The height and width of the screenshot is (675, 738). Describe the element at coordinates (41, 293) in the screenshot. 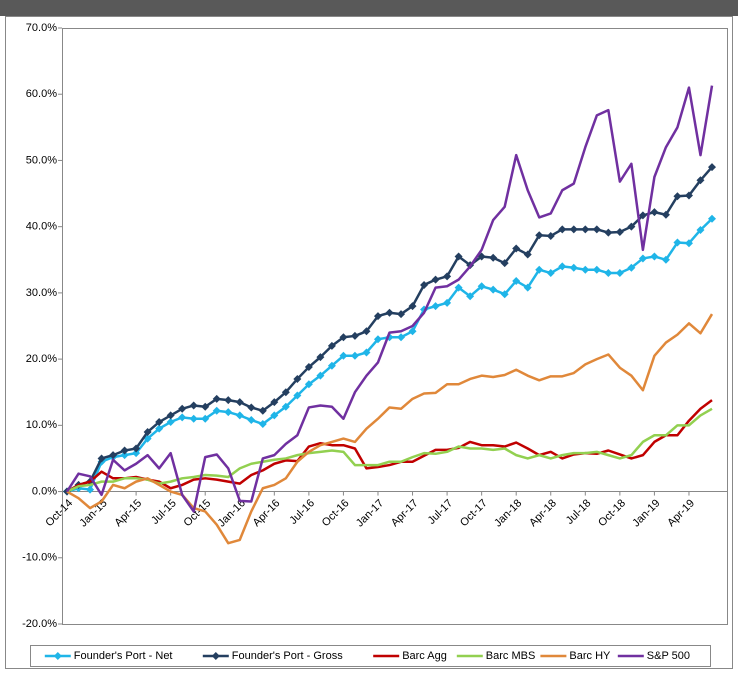

I see `y-tick-label: 30.0%` at that location.